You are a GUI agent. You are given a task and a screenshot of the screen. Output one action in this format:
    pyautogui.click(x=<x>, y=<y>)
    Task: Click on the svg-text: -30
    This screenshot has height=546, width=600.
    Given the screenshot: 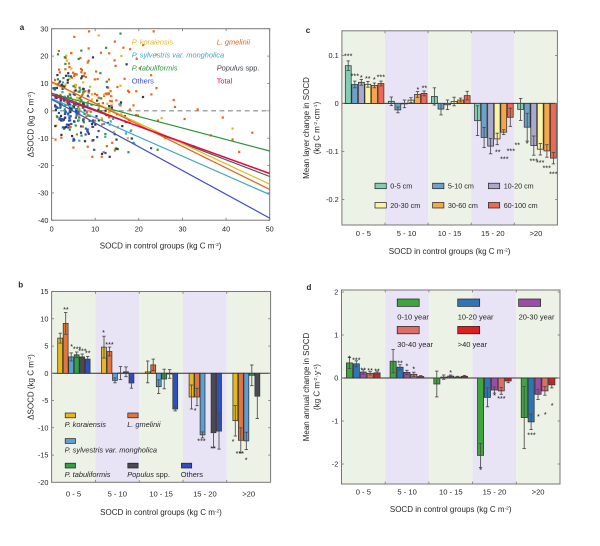 What is the action you would take?
    pyautogui.click(x=43, y=193)
    